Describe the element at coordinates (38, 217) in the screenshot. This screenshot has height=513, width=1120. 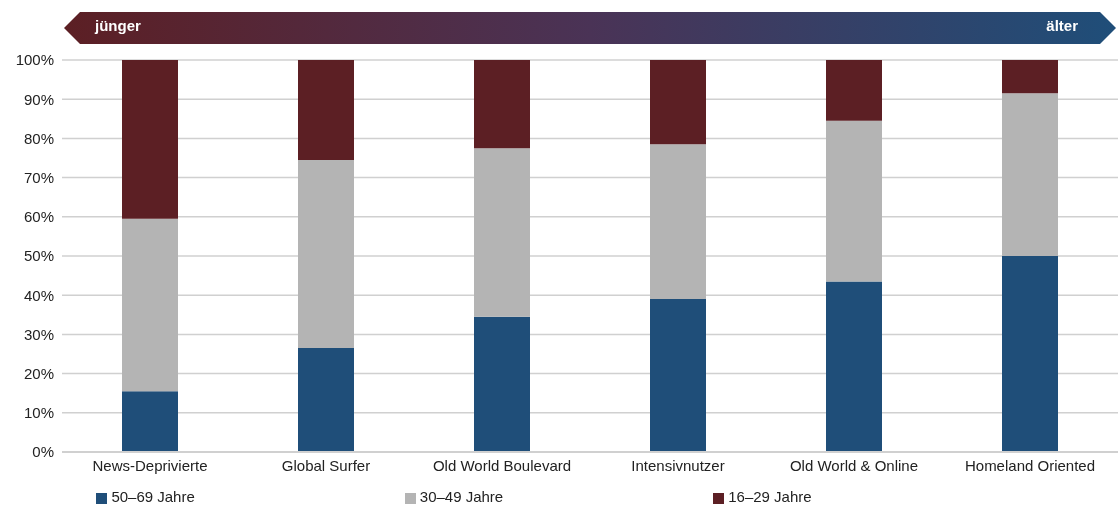
I see `y-tick-label: 60%` at that location.